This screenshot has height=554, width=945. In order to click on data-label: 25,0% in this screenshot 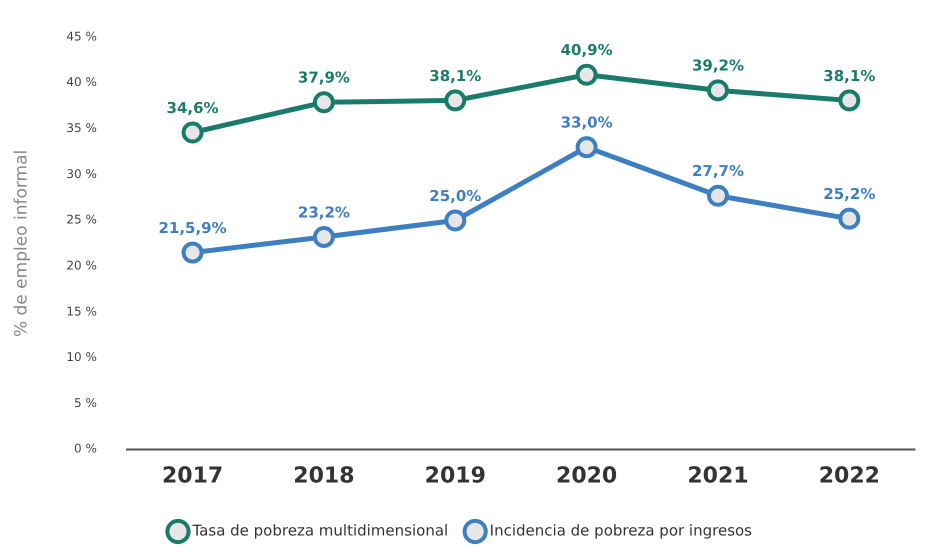, I will do `click(455, 195)`.